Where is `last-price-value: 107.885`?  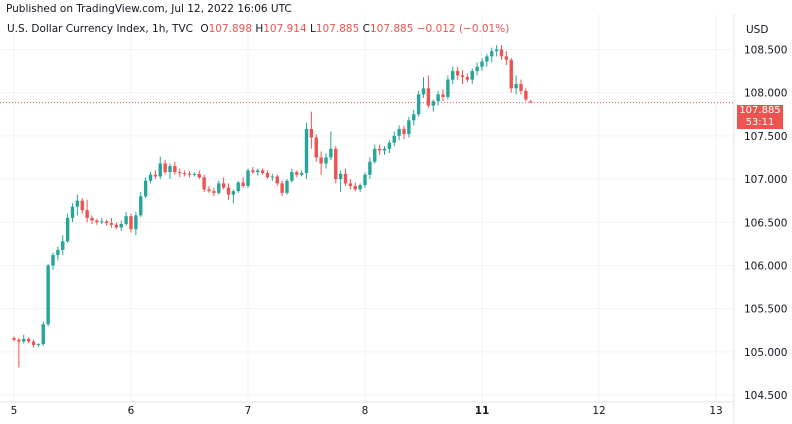
last-price-value: 107.885 is located at coordinates (760, 110).